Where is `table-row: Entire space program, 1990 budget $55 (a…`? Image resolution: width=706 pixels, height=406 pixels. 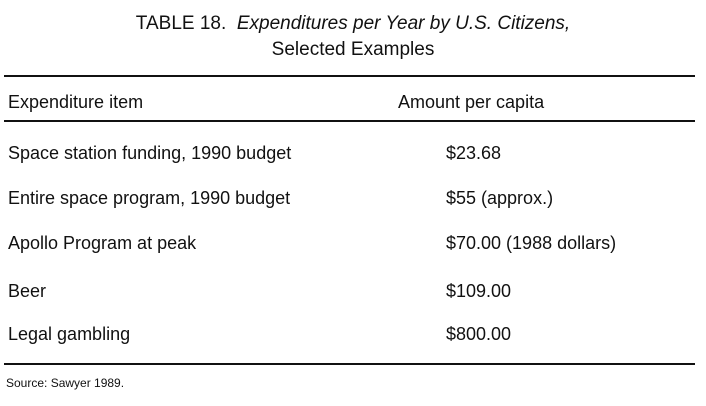 table-row: Entire space program, 1990 budget $55 (a… is located at coordinates (353, 199).